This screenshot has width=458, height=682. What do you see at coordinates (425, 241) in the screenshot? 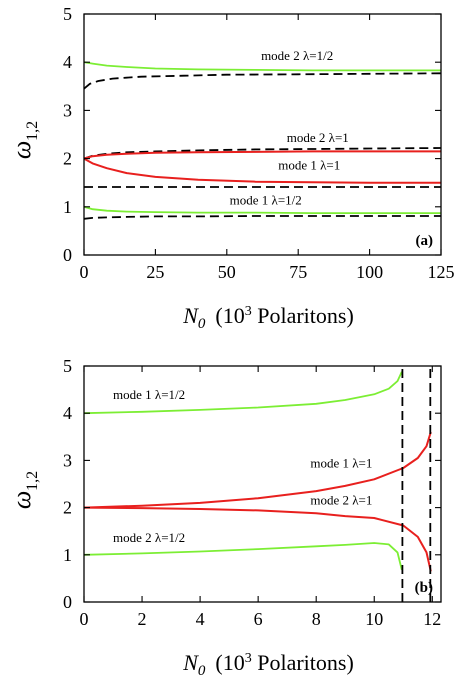
I see `panel-label: (a)` at bounding box center [425, 241].